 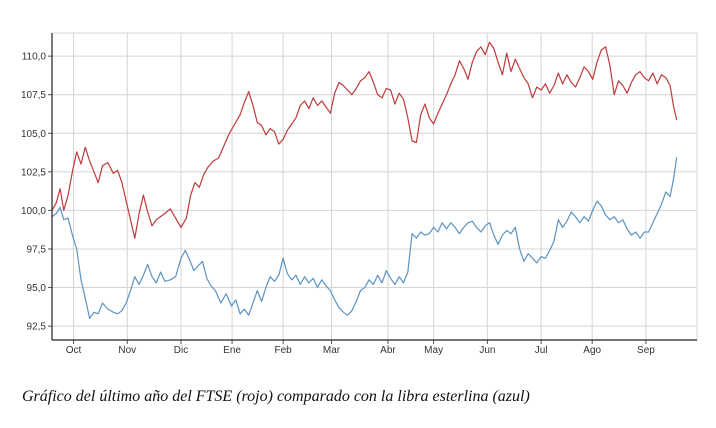 I want to click on y-axis-tick-labels: 92,5 95,0 97,5 100,0 102,5 105,0 107,5 110,0, so click(x=33, y=192).